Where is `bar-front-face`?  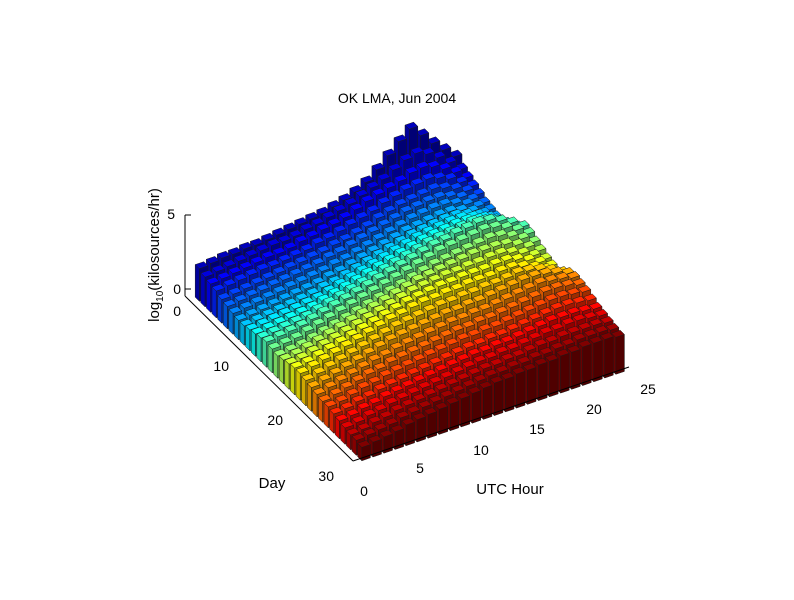 bar-front-face is located at coordinates (620, 354).